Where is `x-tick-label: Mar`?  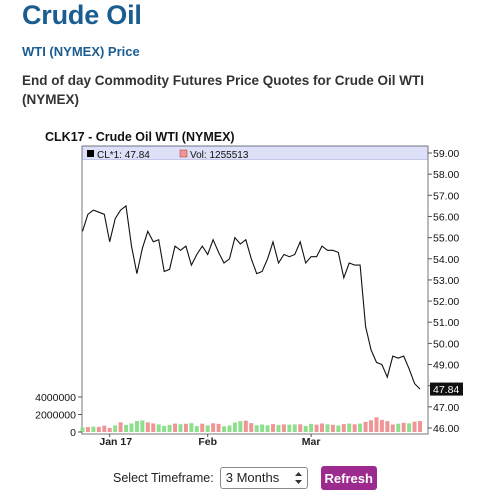
x-tick-label: Mar is located at coordinates (311, 442).